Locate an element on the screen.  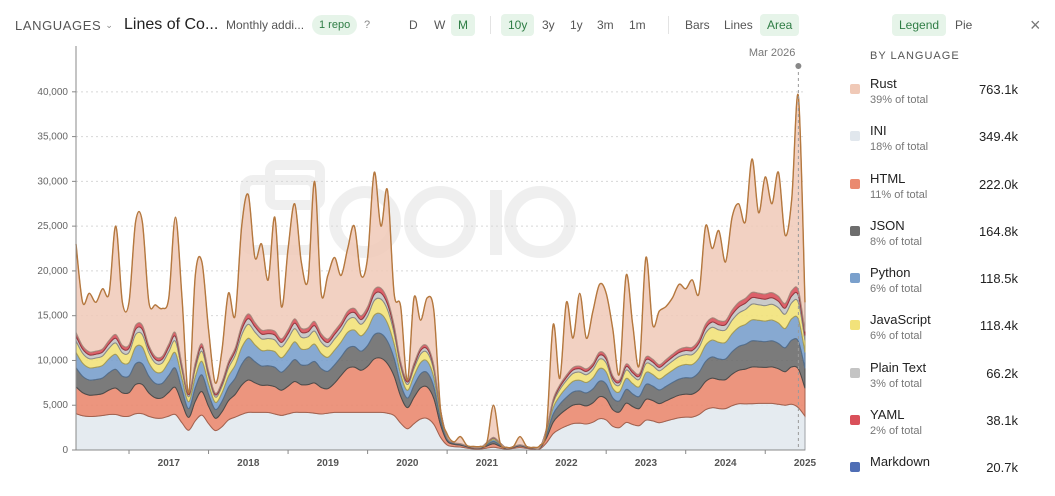
legend-name: Plain Text is located at coordinates (898, 367).